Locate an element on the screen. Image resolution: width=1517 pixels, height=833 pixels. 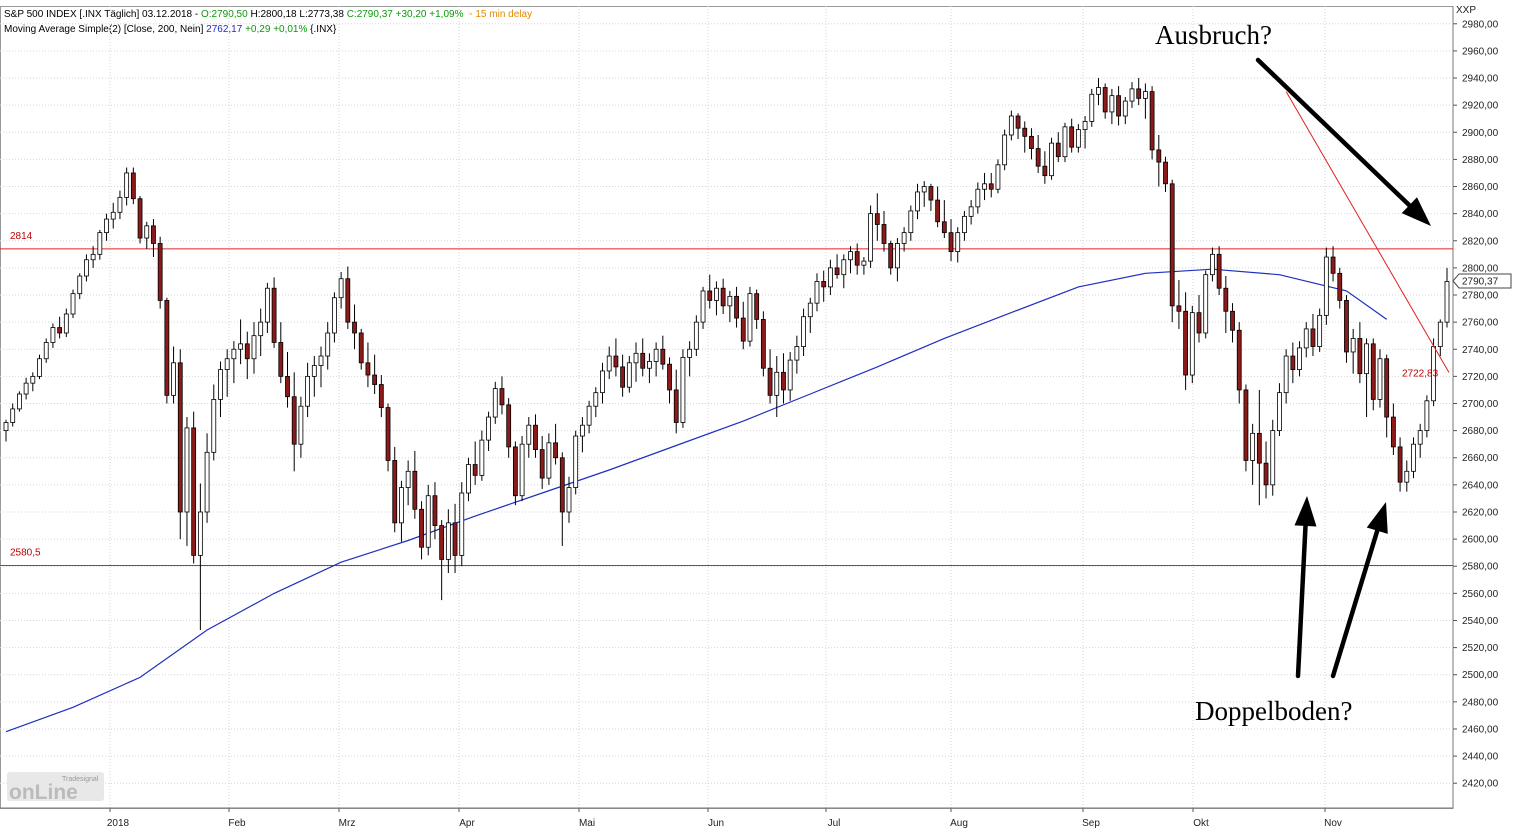
y-tick-label: 2620,00 is located at coordinates (1480, 512).